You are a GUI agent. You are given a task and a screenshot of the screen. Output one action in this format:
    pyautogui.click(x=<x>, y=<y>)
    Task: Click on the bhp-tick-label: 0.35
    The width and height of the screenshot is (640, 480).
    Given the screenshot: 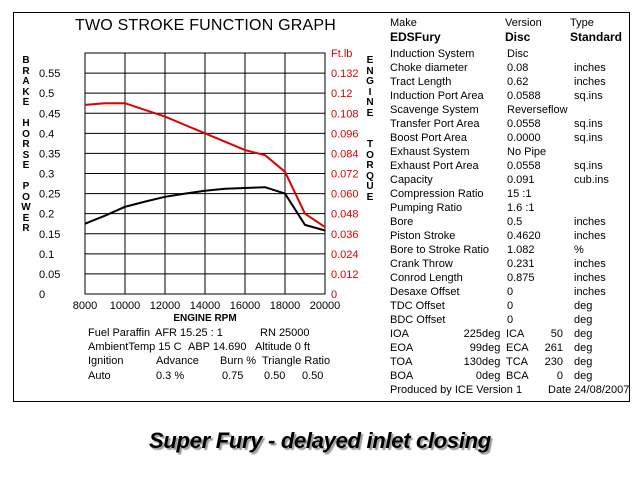 What is the action you would take?
    pyautogui.click(x=49, y=154)
    